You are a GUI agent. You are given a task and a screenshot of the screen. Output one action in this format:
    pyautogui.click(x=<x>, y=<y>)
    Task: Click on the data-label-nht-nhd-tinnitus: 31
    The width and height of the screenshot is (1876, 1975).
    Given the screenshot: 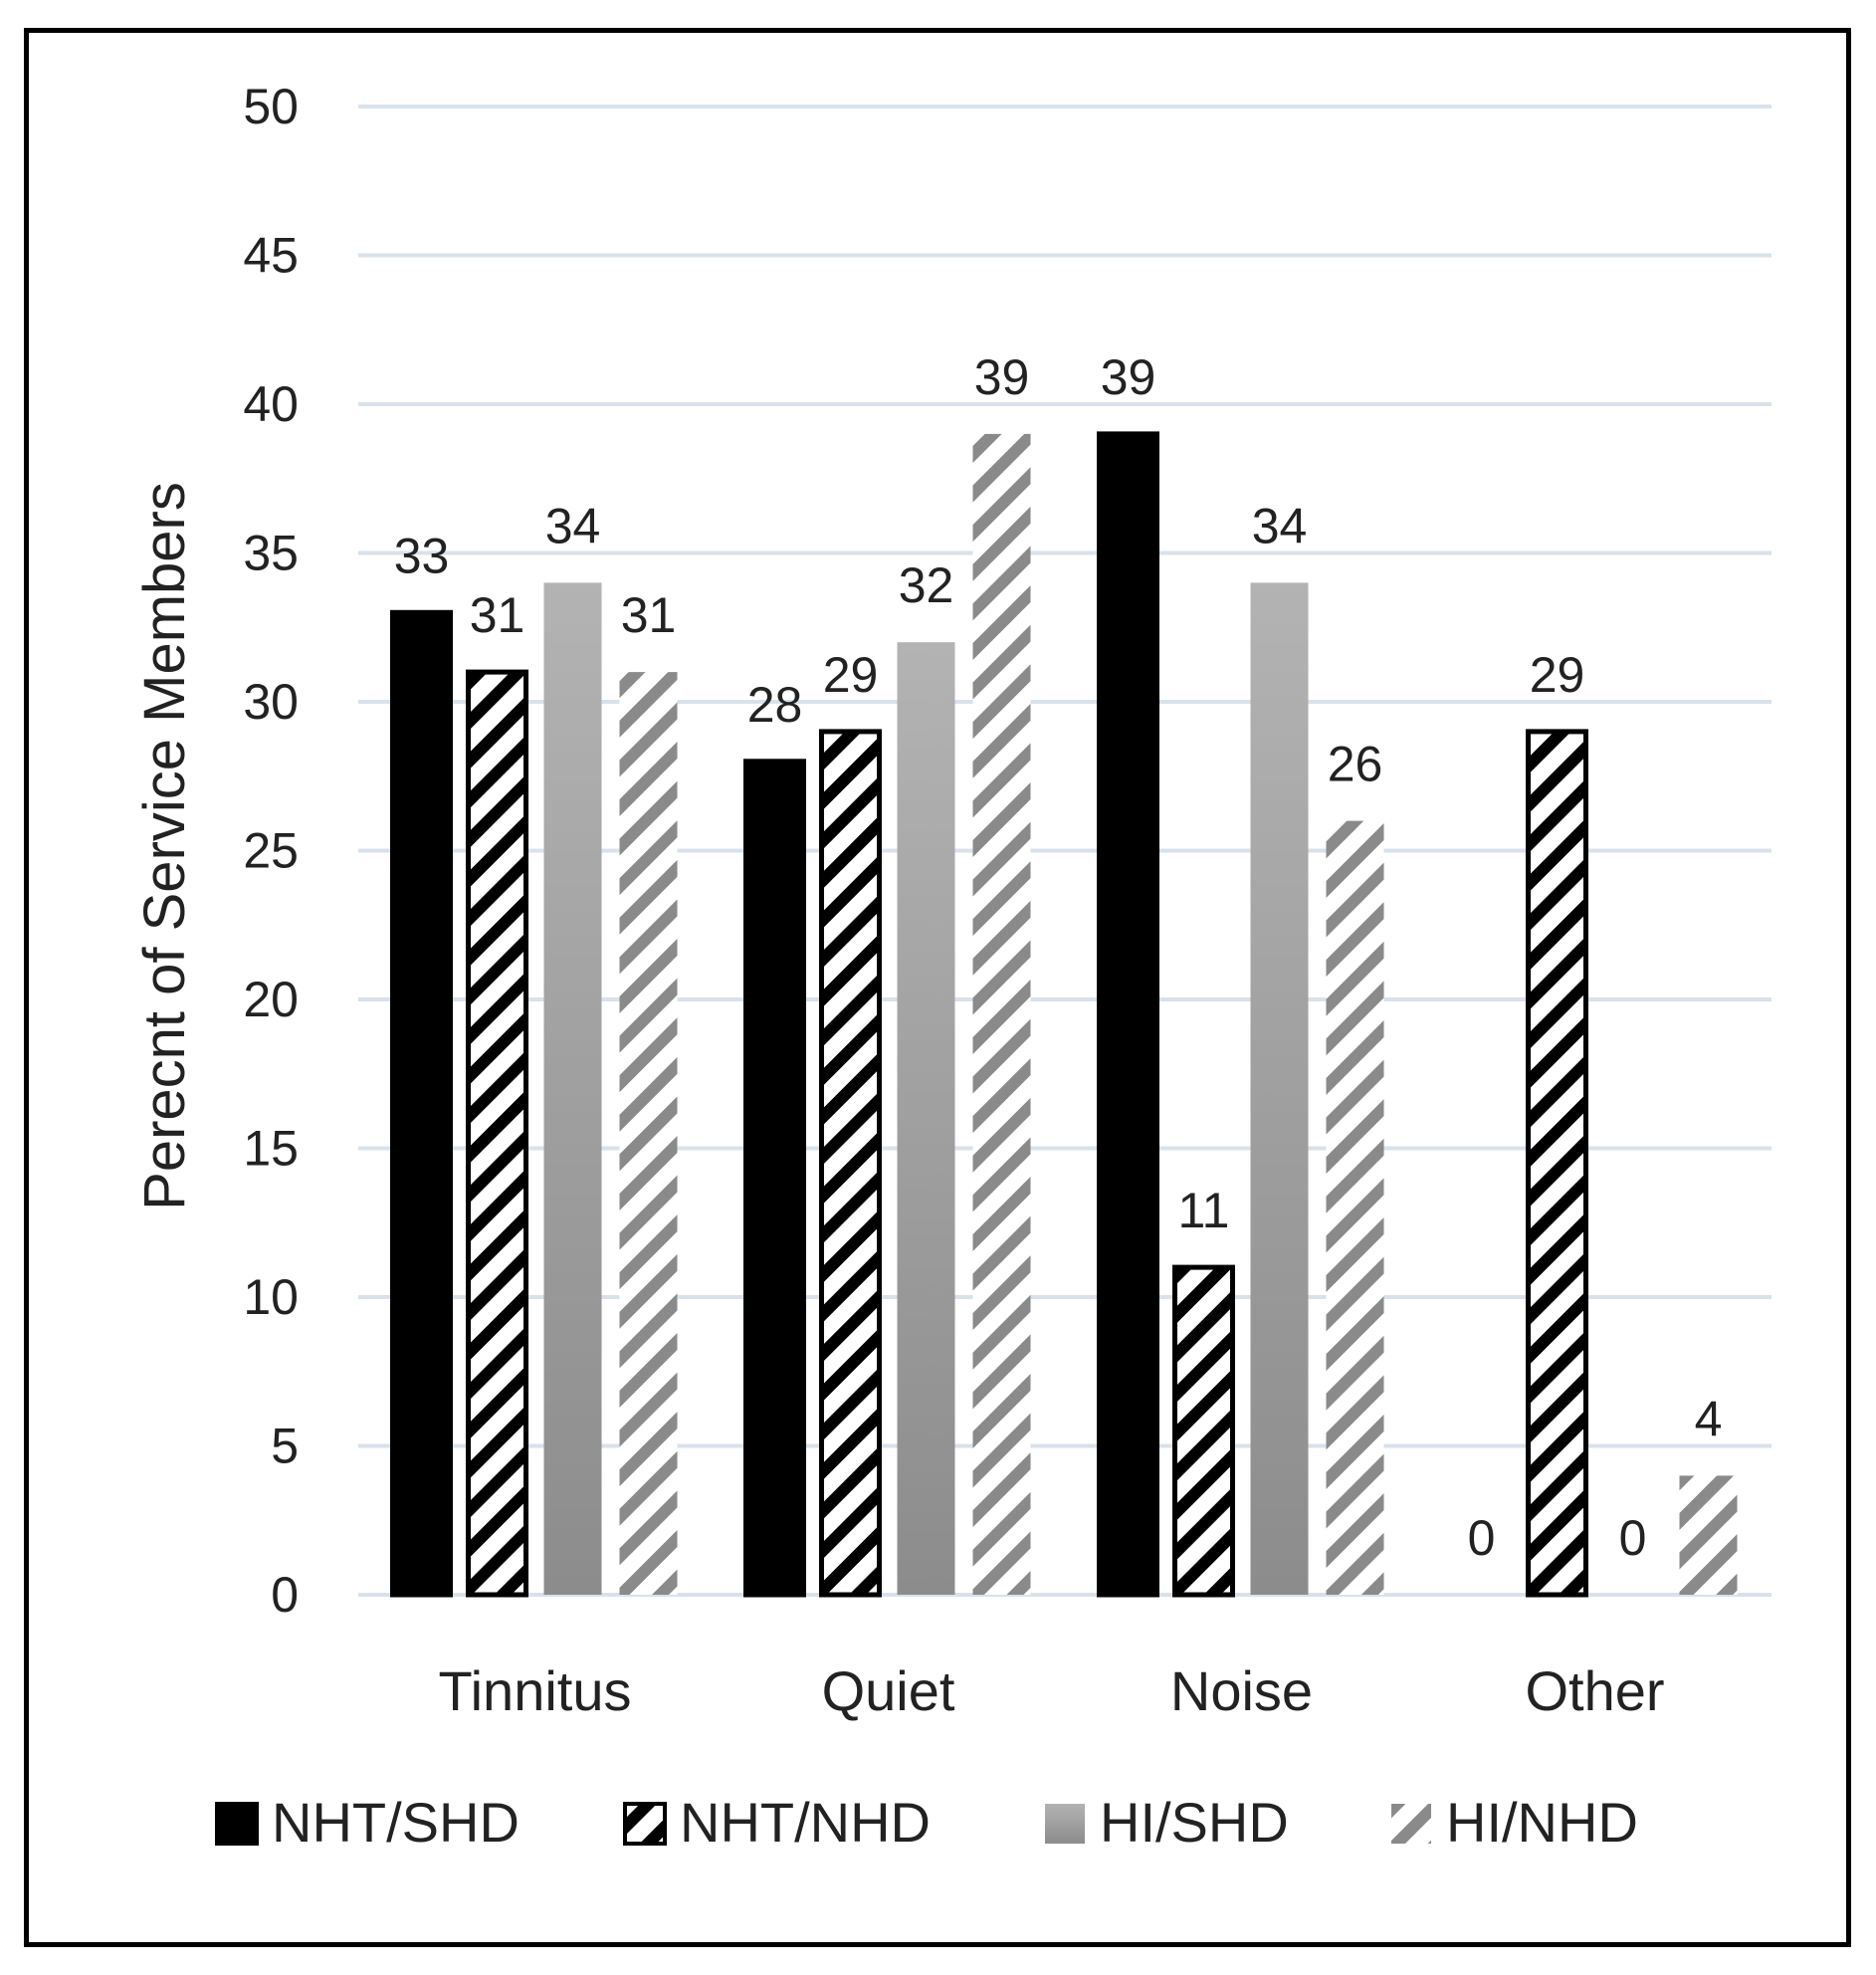 What is the action you would take?
    pyautogui.click(x=497, y=615)
    